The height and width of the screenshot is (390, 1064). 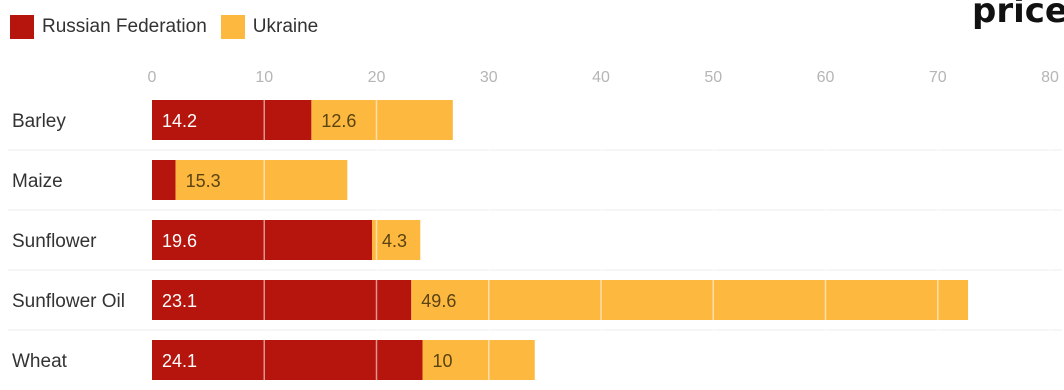 What do you see at coordinates (54, 241) in the screenshot?
I see `category-label-sunflower: Sunflower` at bounding box center [54, 241].